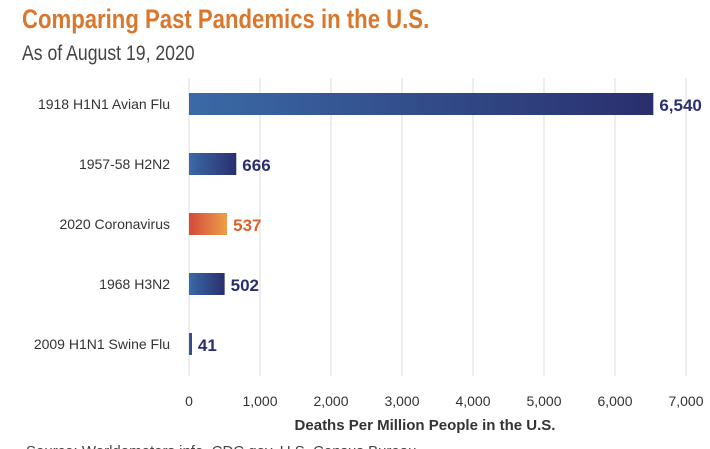 The width and height of the screenshot is (710, 449). What do you see at coordinates (259, 401) in the screenshot?
I see `x-tick-label: 1,000` at bounding box center [259, 401].